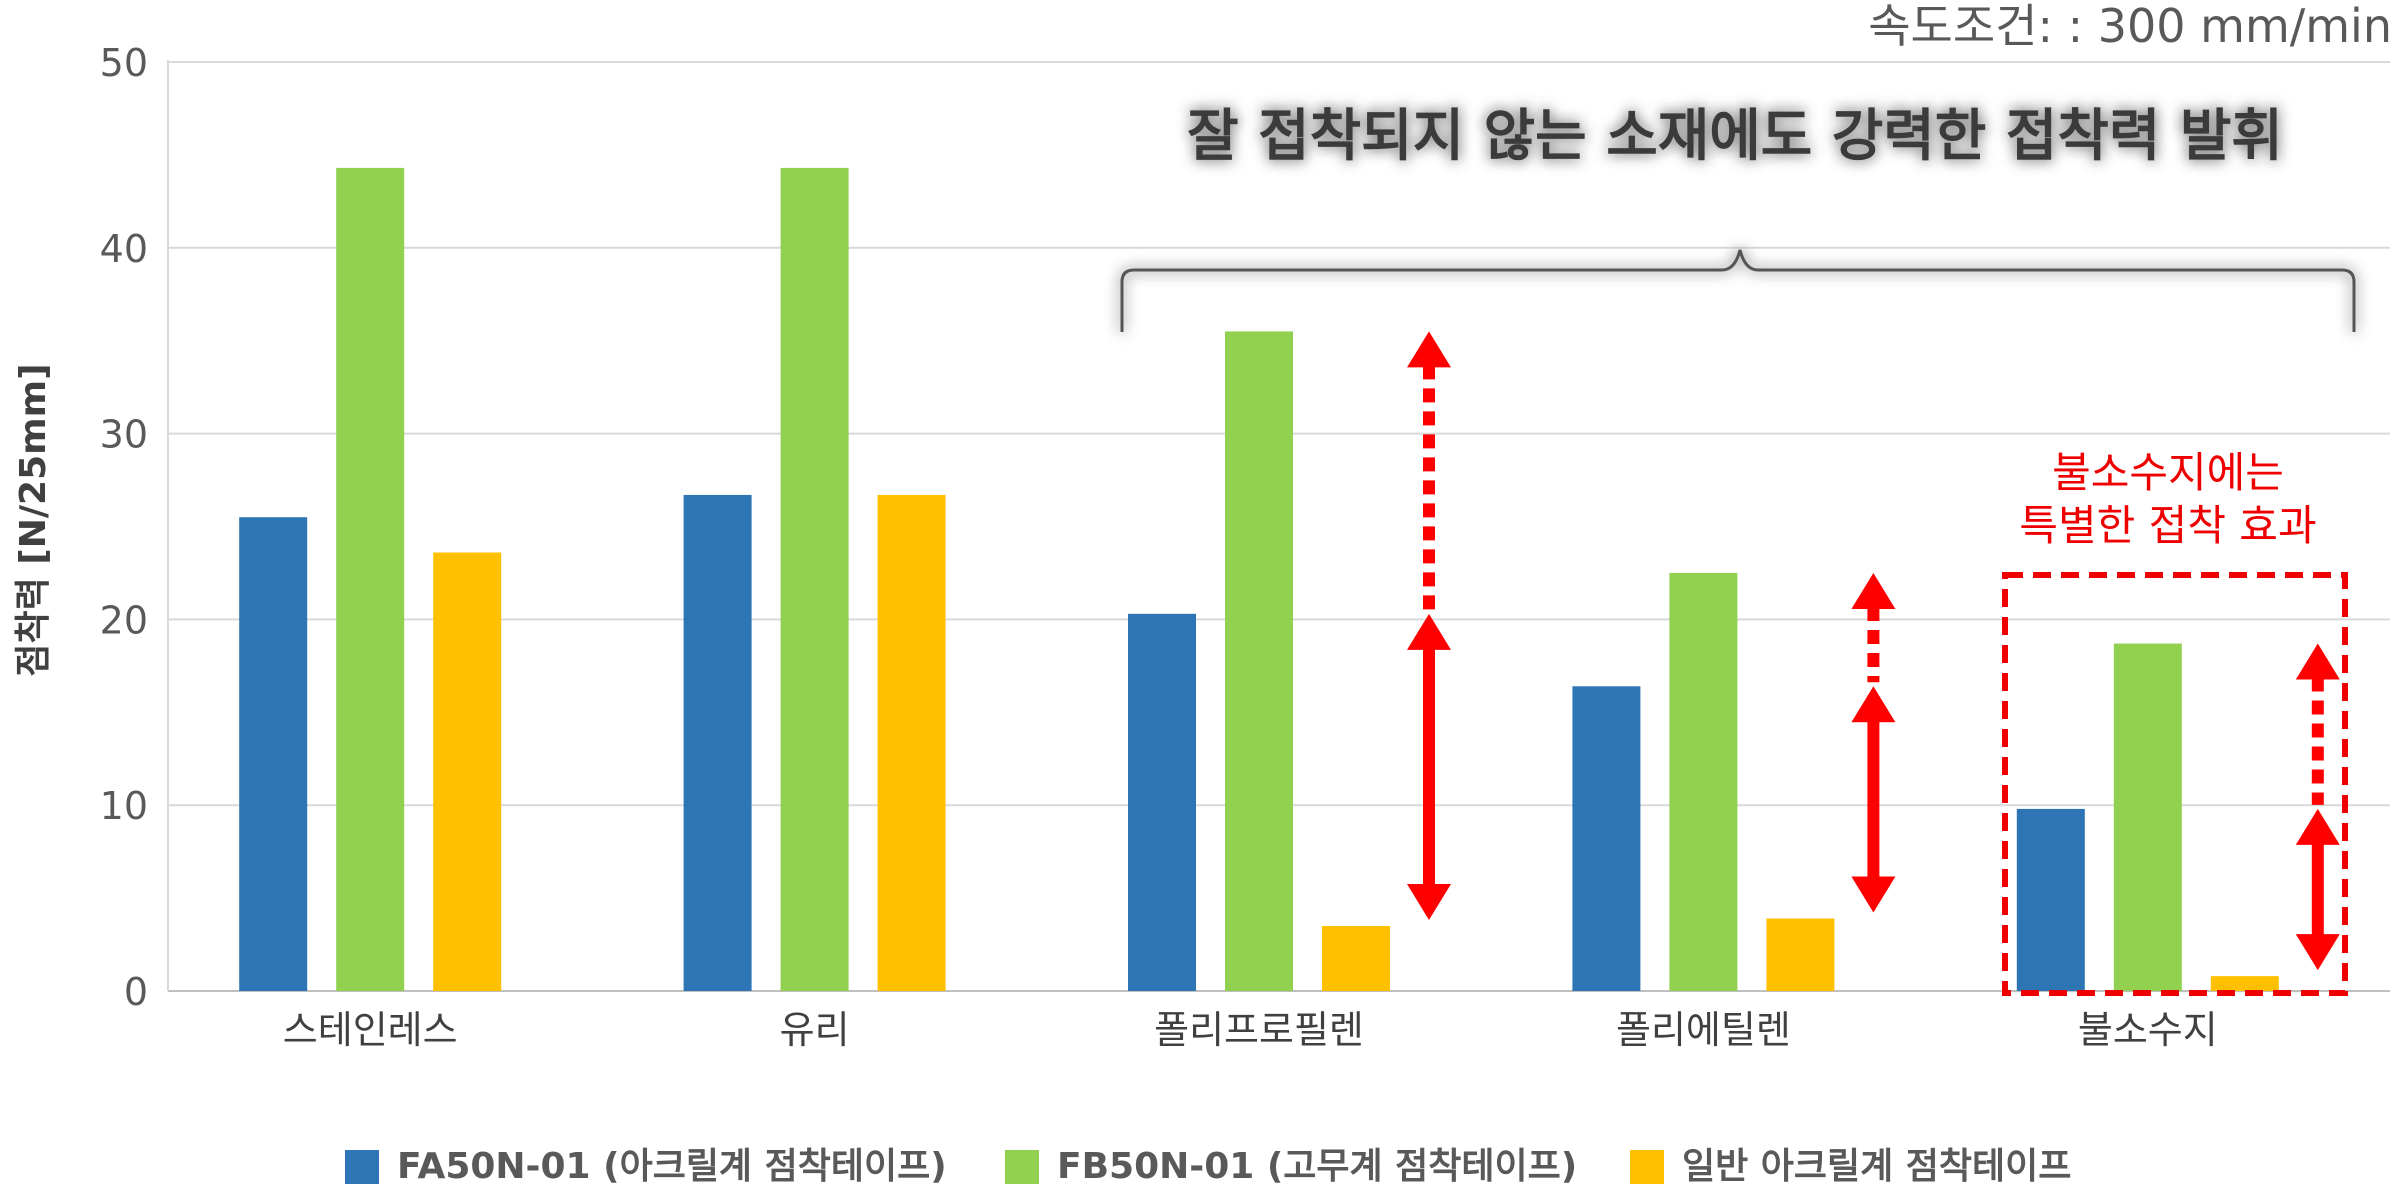  Describe the element at coordinates (124, 527) in the screenshot. I see `y-axis-ticks: 0 10 20 30 40 50` at that location.